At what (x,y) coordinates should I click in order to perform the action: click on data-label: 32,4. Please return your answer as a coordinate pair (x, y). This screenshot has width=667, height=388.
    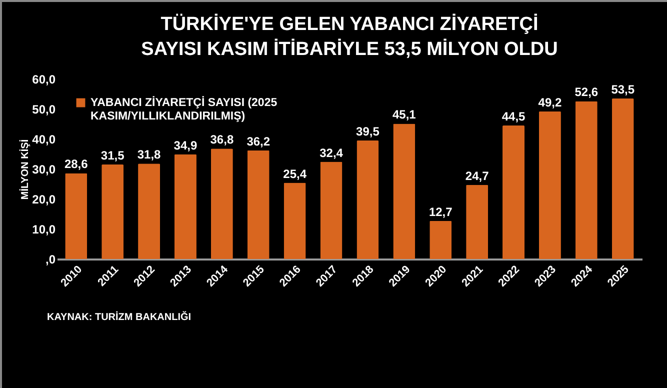
    Looking at the image, I should click on (332, 153).